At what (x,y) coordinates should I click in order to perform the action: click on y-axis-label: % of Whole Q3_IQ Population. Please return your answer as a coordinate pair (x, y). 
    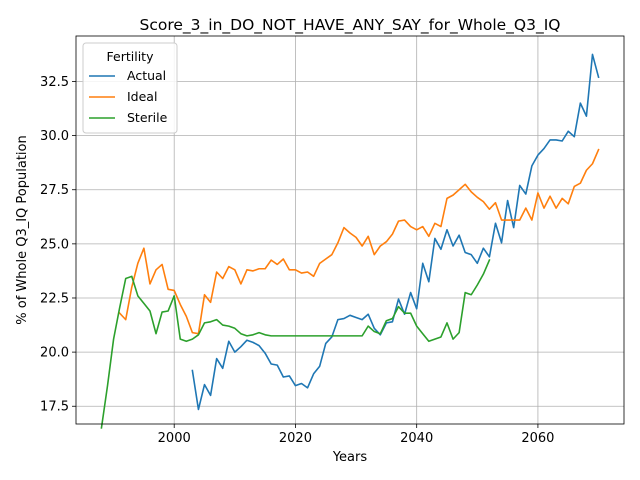
    Looking at the image, I should click on (22, 229).